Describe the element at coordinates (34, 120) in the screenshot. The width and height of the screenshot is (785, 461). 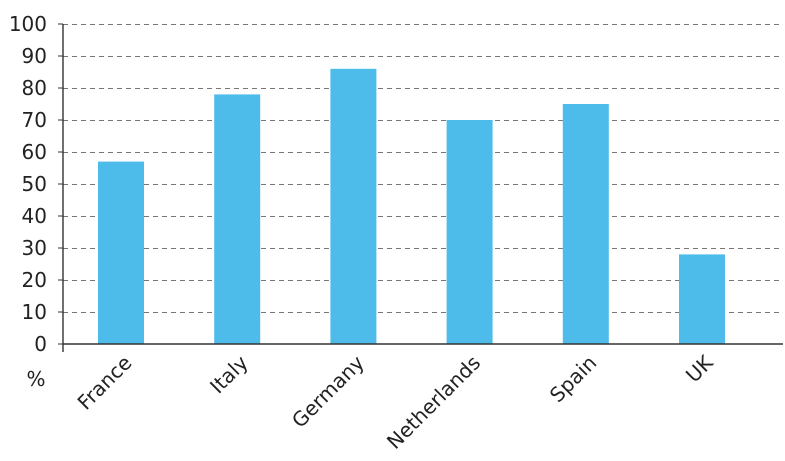
I see `y-tick-label: 70` at that location.